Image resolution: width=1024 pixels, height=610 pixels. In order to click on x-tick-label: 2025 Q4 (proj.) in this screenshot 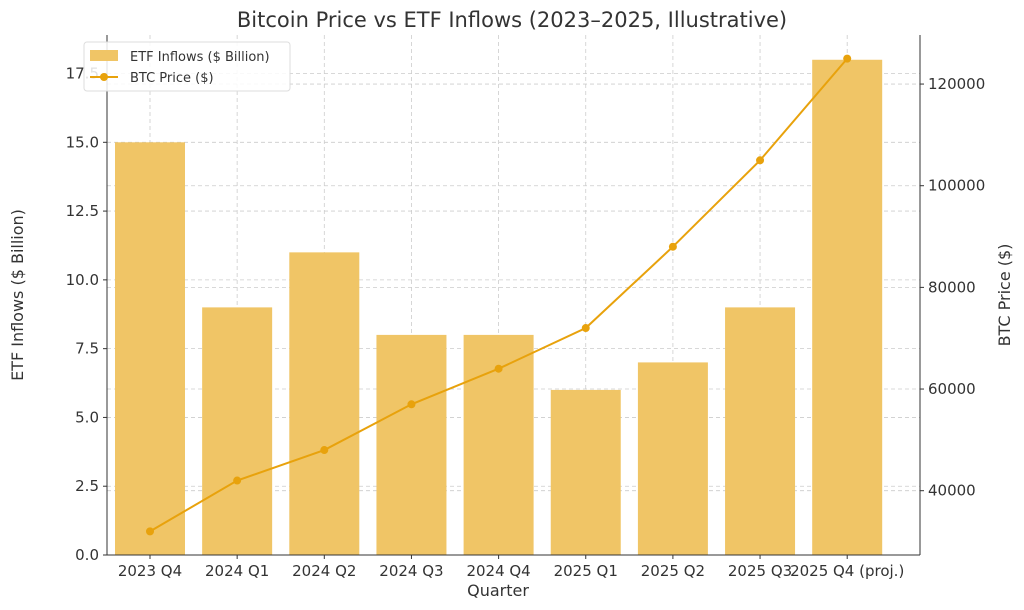, I will do `click(847, 571)`.